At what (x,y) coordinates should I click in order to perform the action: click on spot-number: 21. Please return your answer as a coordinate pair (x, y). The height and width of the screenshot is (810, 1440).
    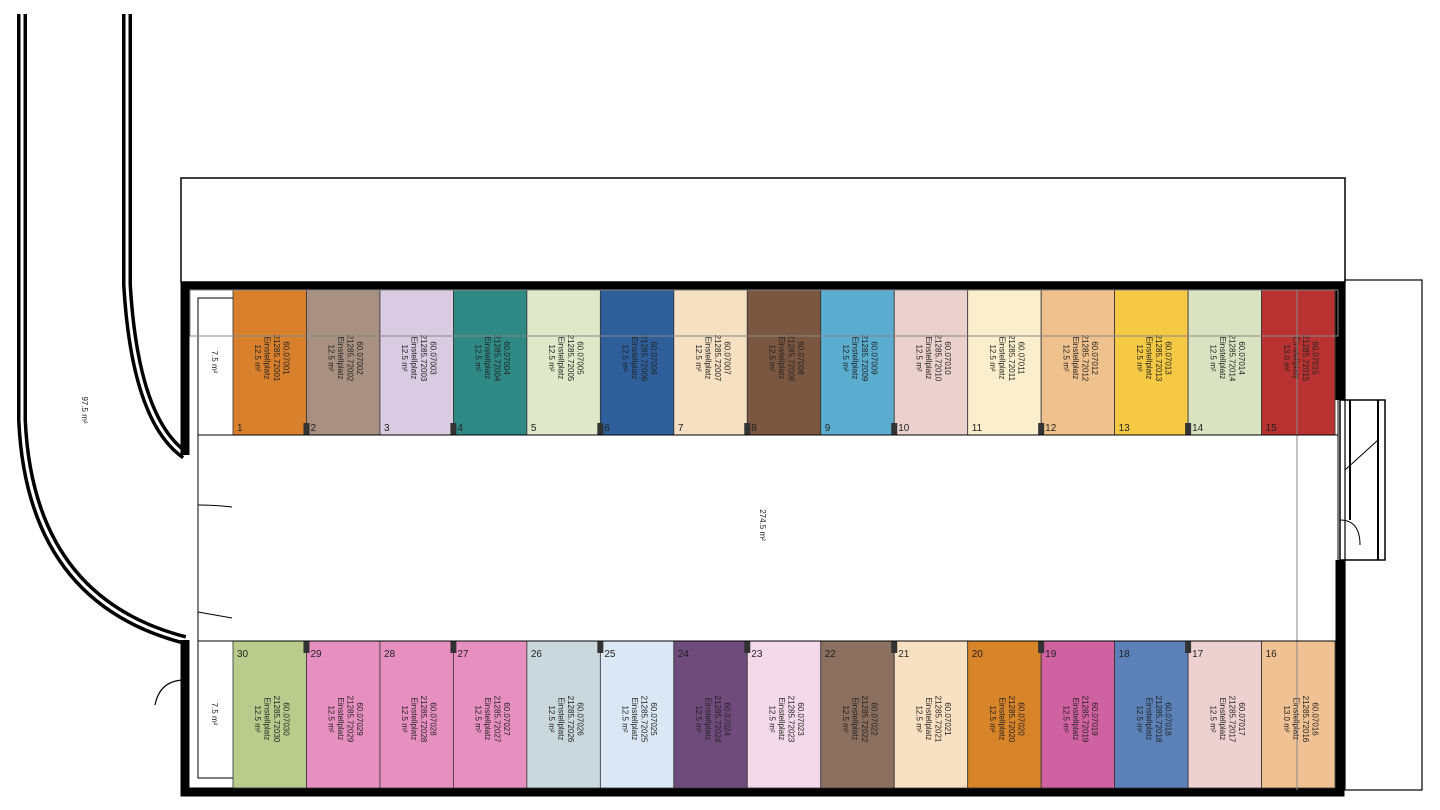
    Looking at the image, I should click on (904, 654).